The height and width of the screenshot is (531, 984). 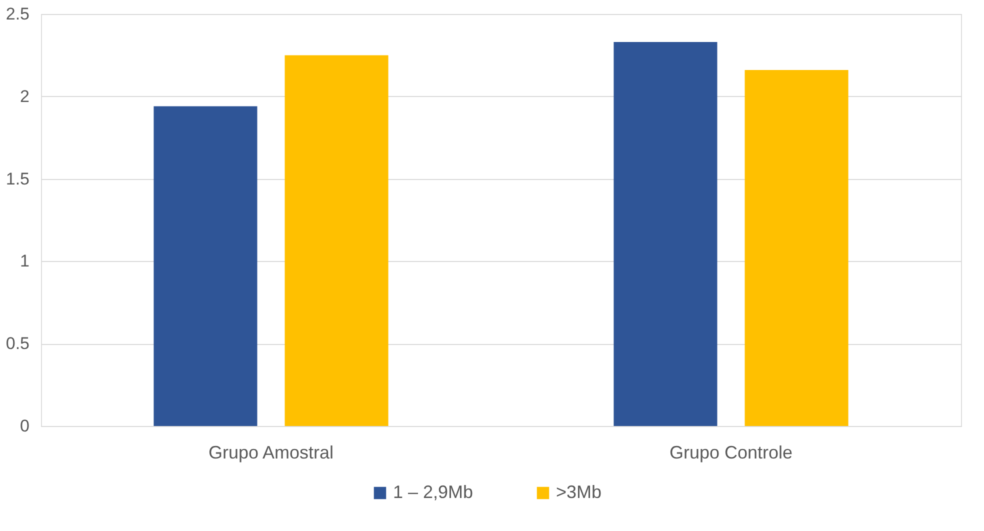 What do you see at coordinates (25, 426) in the screenshot?
I see `y-tick-label: 0` at bounding box center [25, 426].